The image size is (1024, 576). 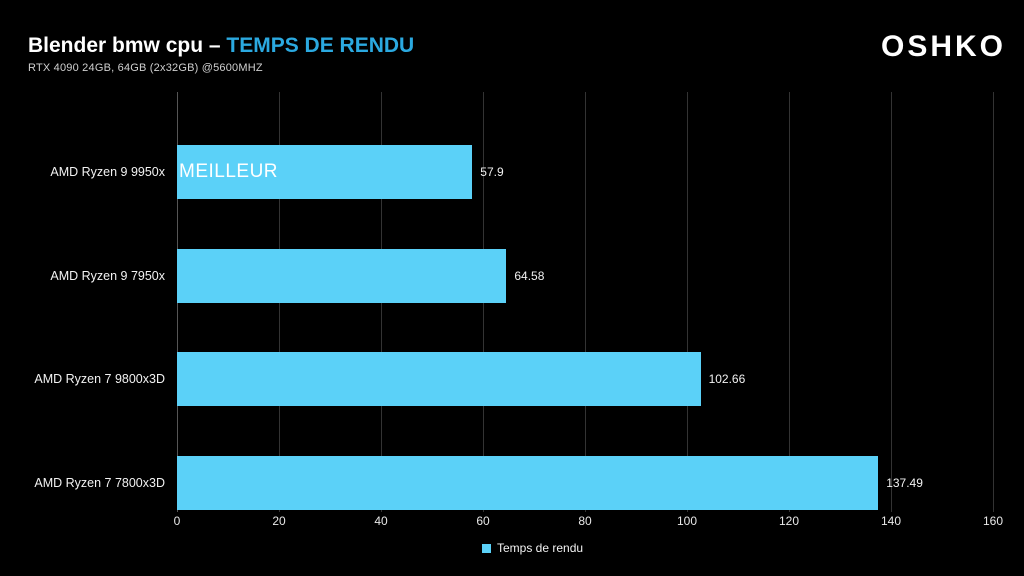 What do you see at coordinates (279, 521) in the screenshot?
I see `x-axis-tick-label: 20` at bounding box center [279, 521].